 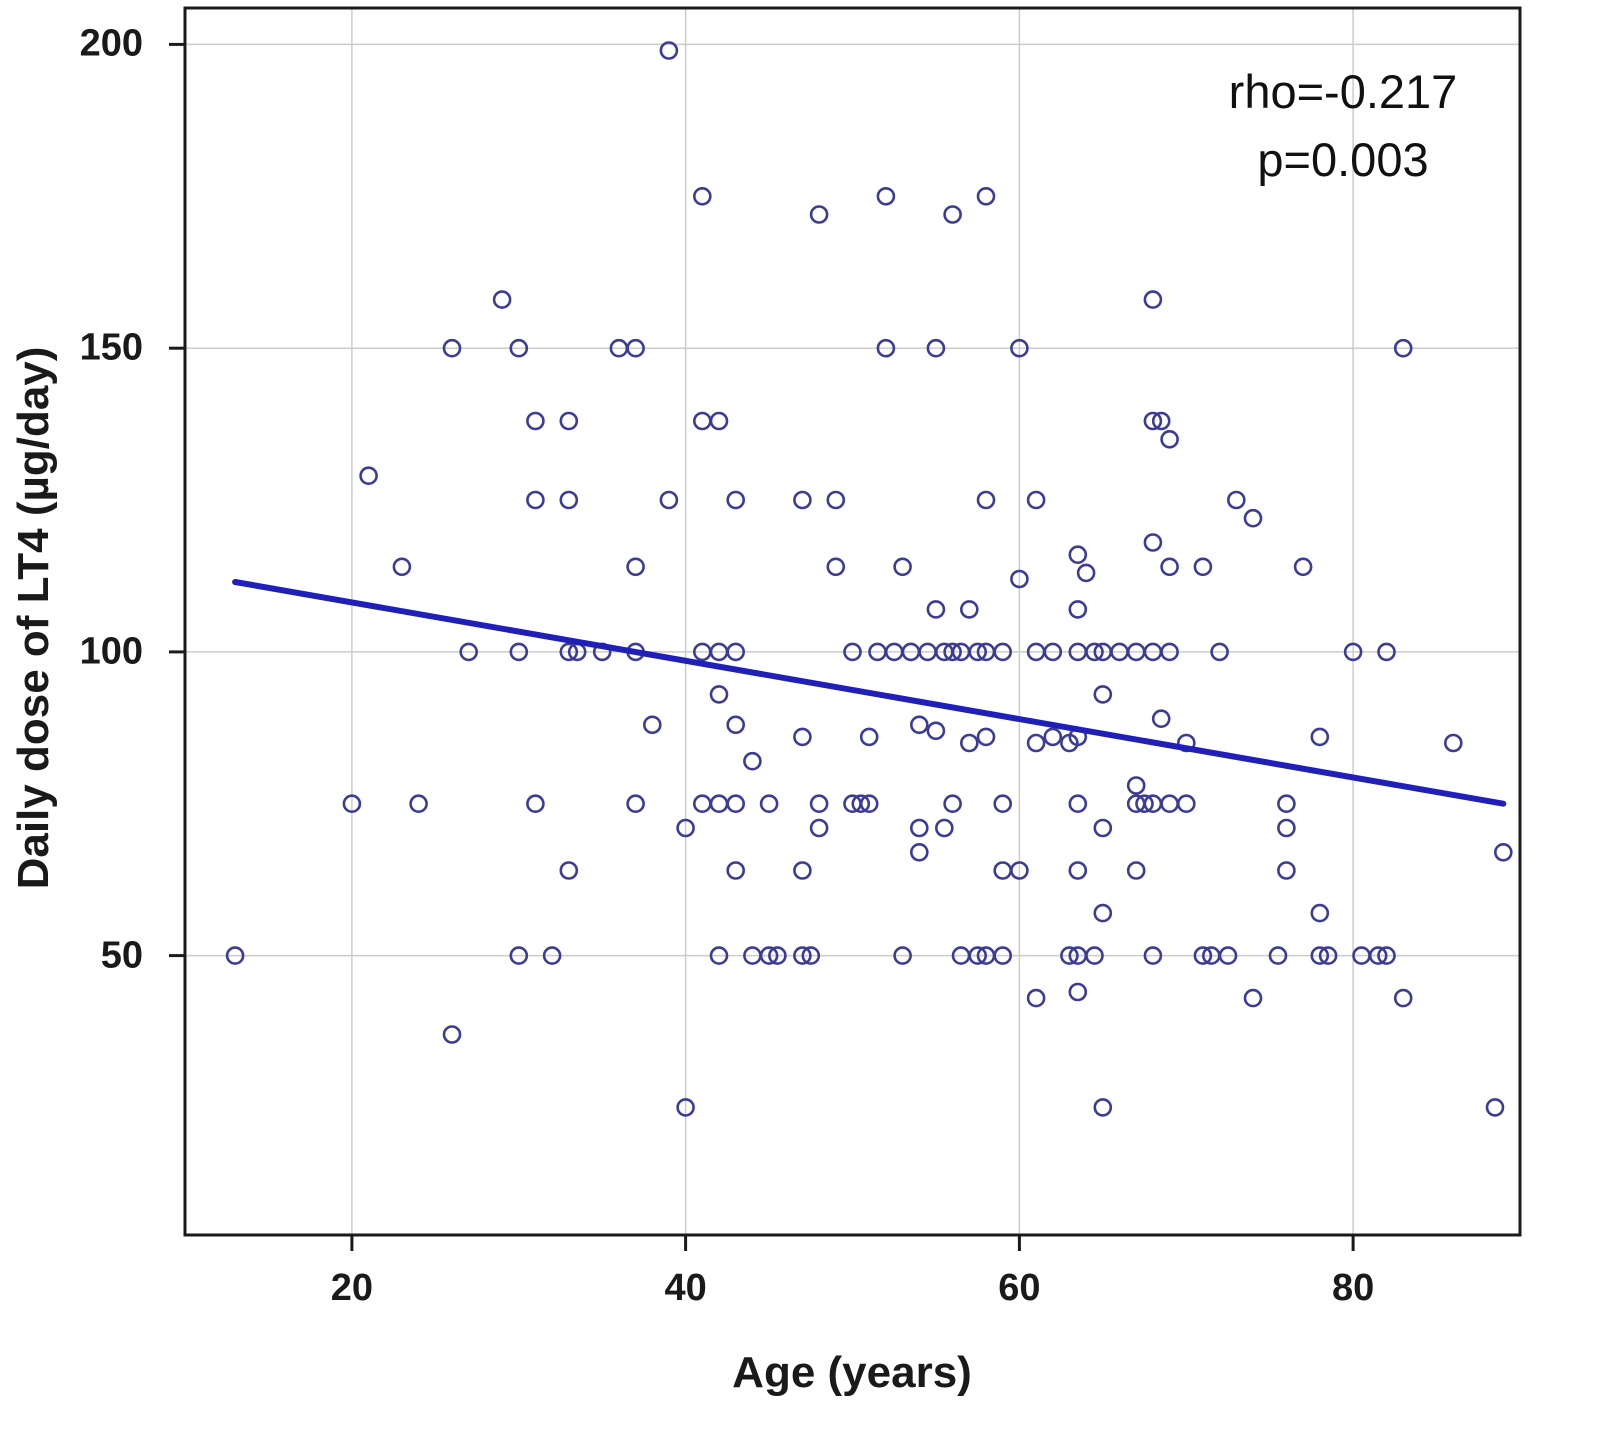 I want to click on rho-value: rho=-0.217, so click(x=1343, y=91).